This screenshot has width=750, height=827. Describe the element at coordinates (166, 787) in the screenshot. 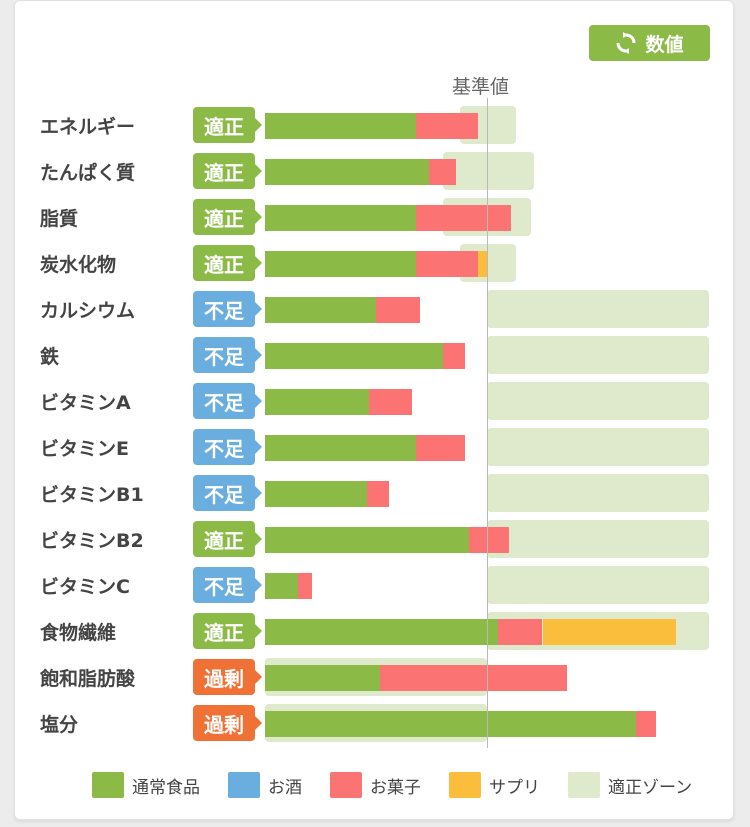

I see `legend-label: 通常食品` at that location.